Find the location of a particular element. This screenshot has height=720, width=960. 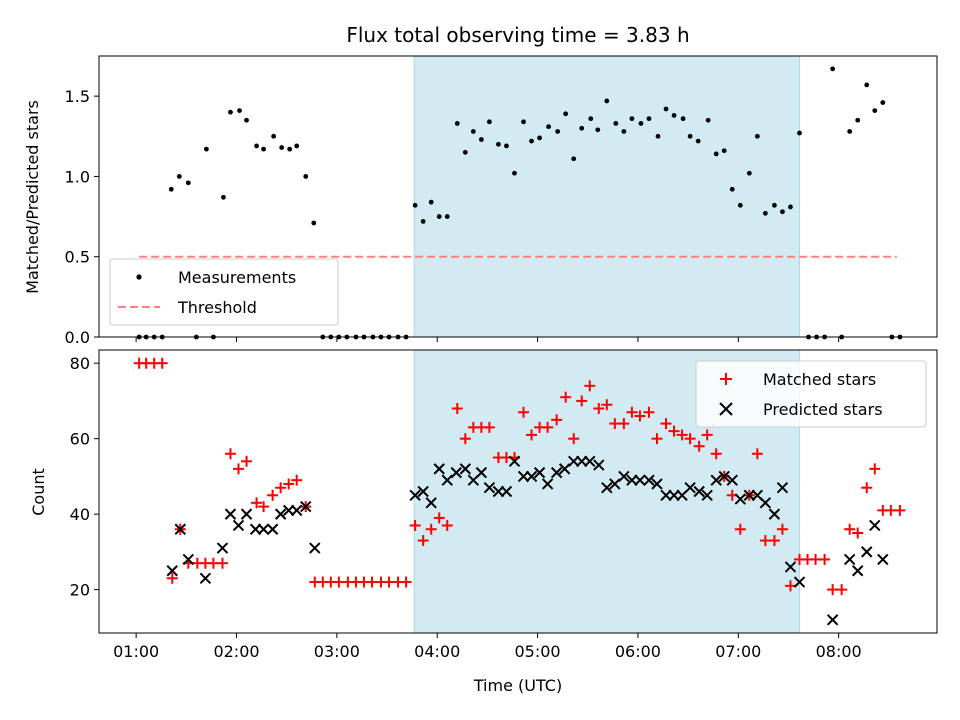

bottom-legend: Matched stars Predicted stars is located at coordinates (811, 394).